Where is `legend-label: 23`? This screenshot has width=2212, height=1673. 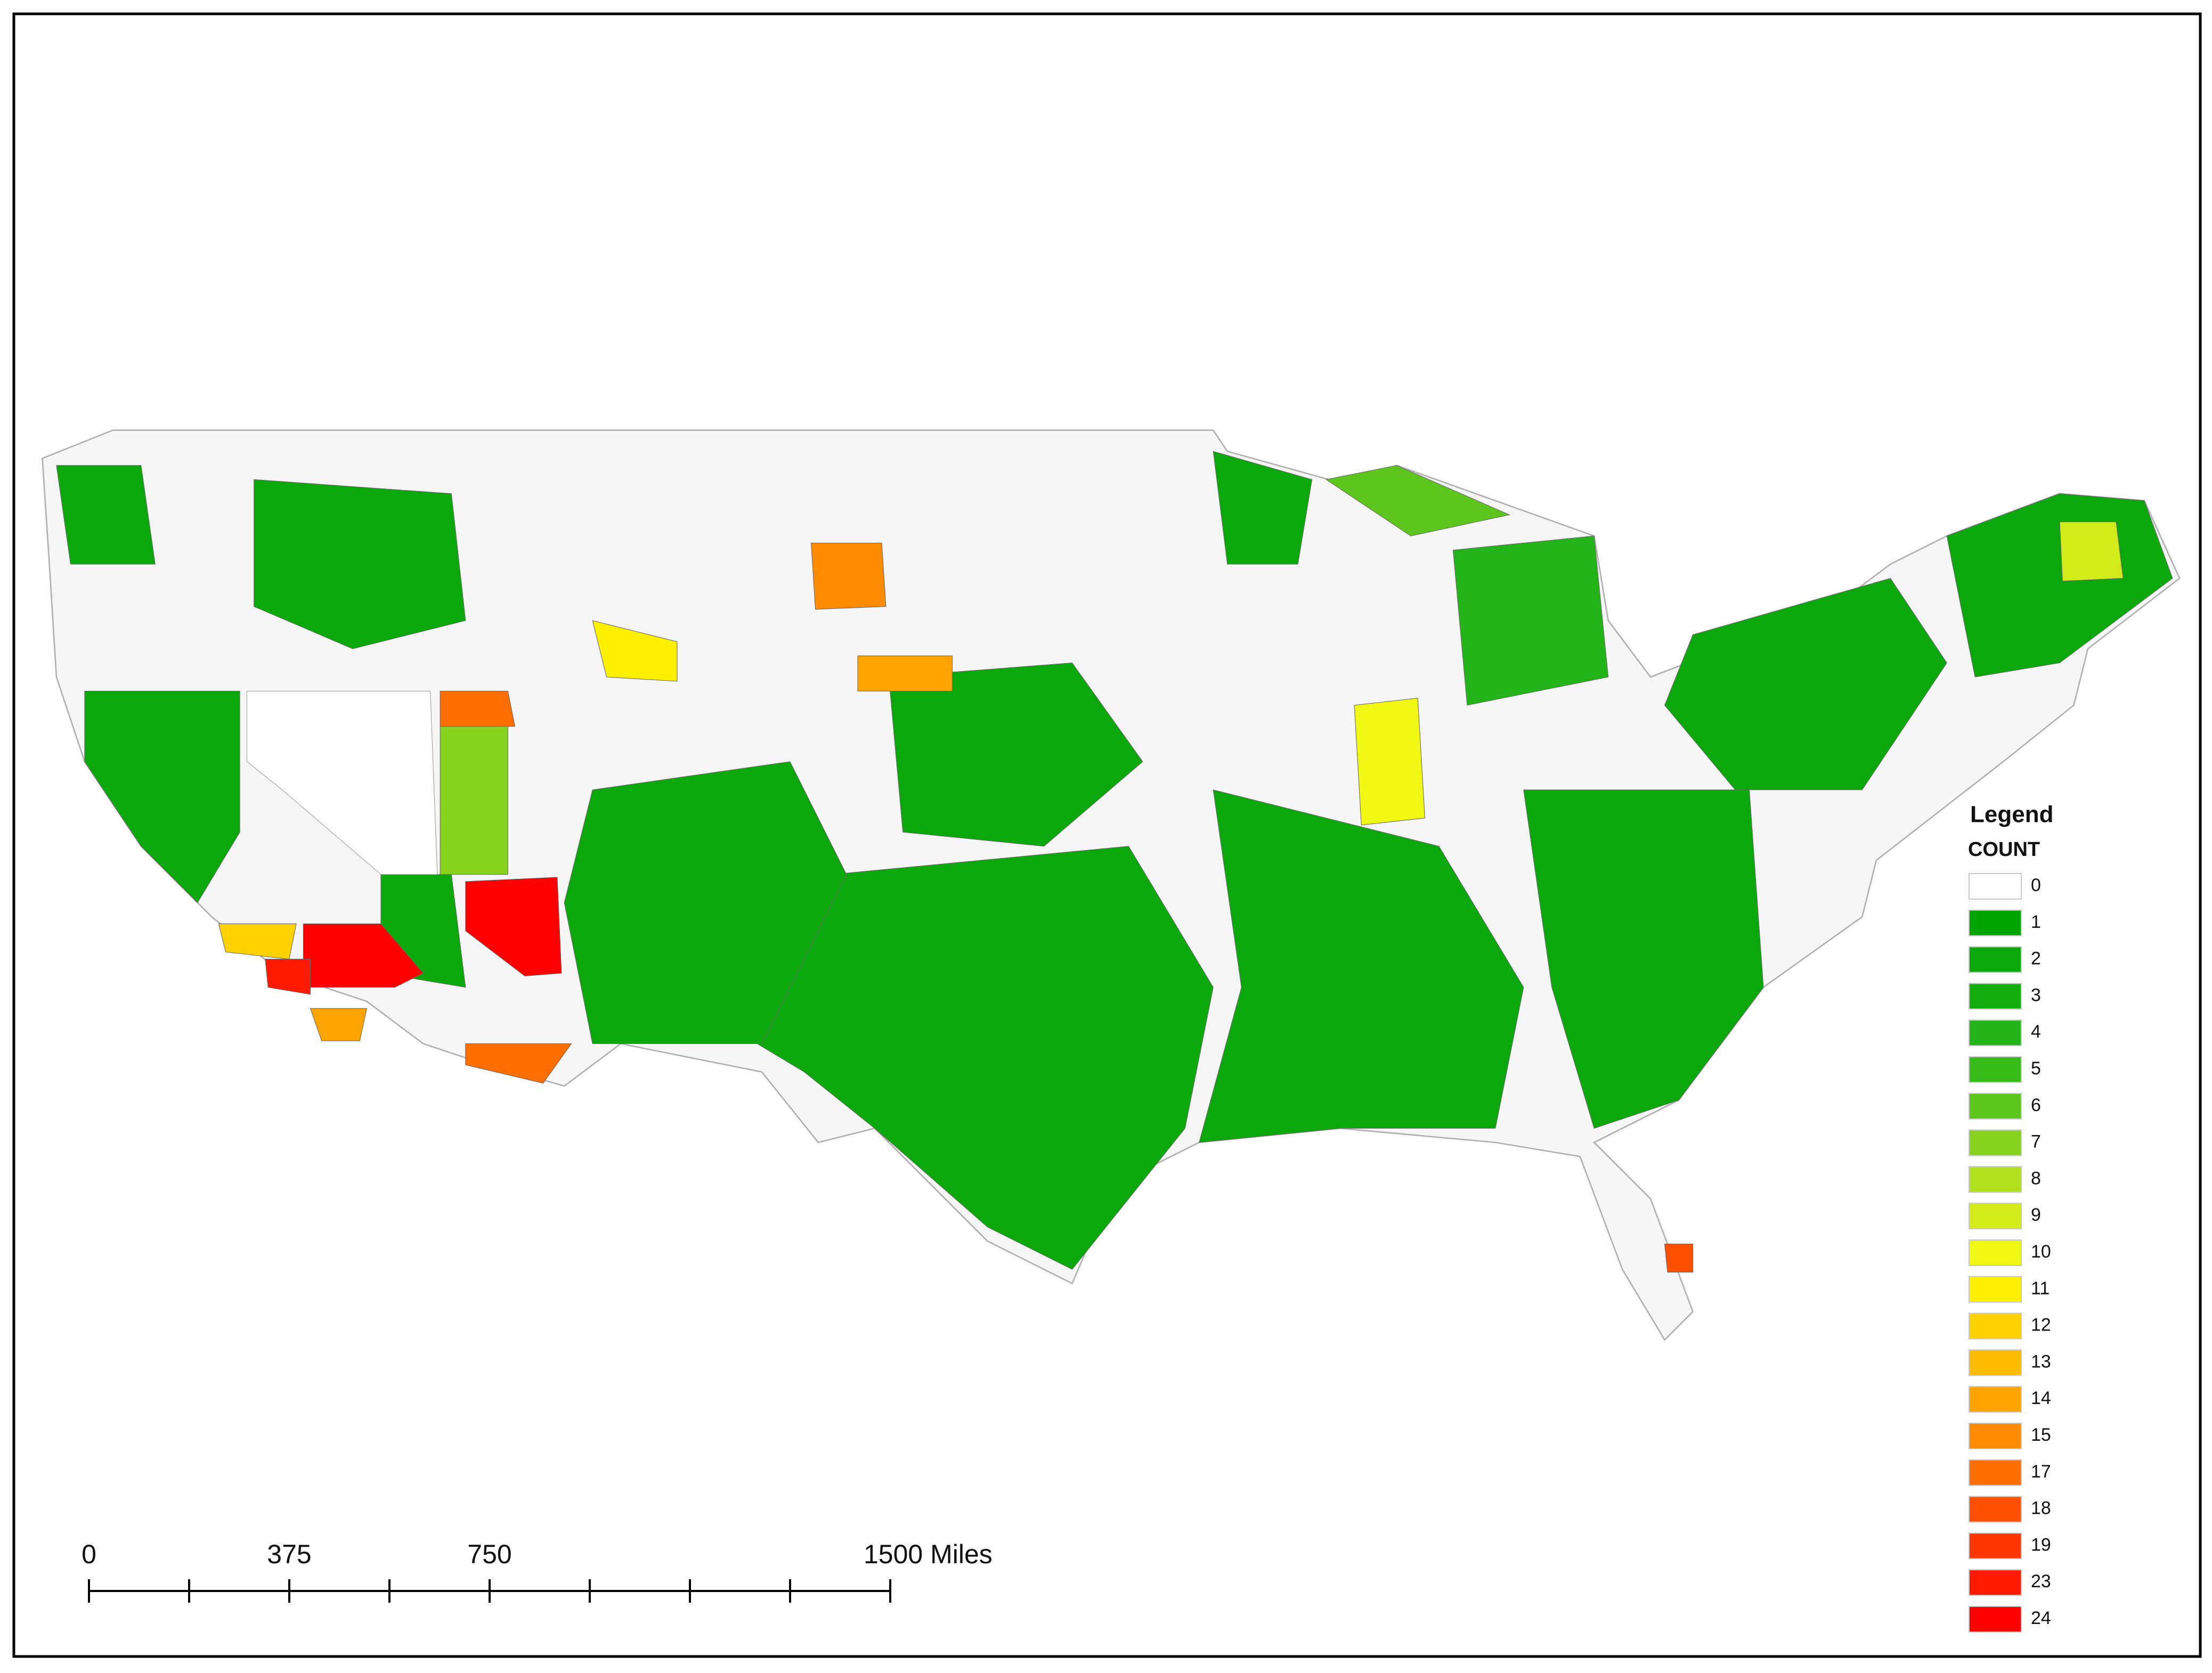 legend-label: 23 is located at coordinates (2041, 1581).